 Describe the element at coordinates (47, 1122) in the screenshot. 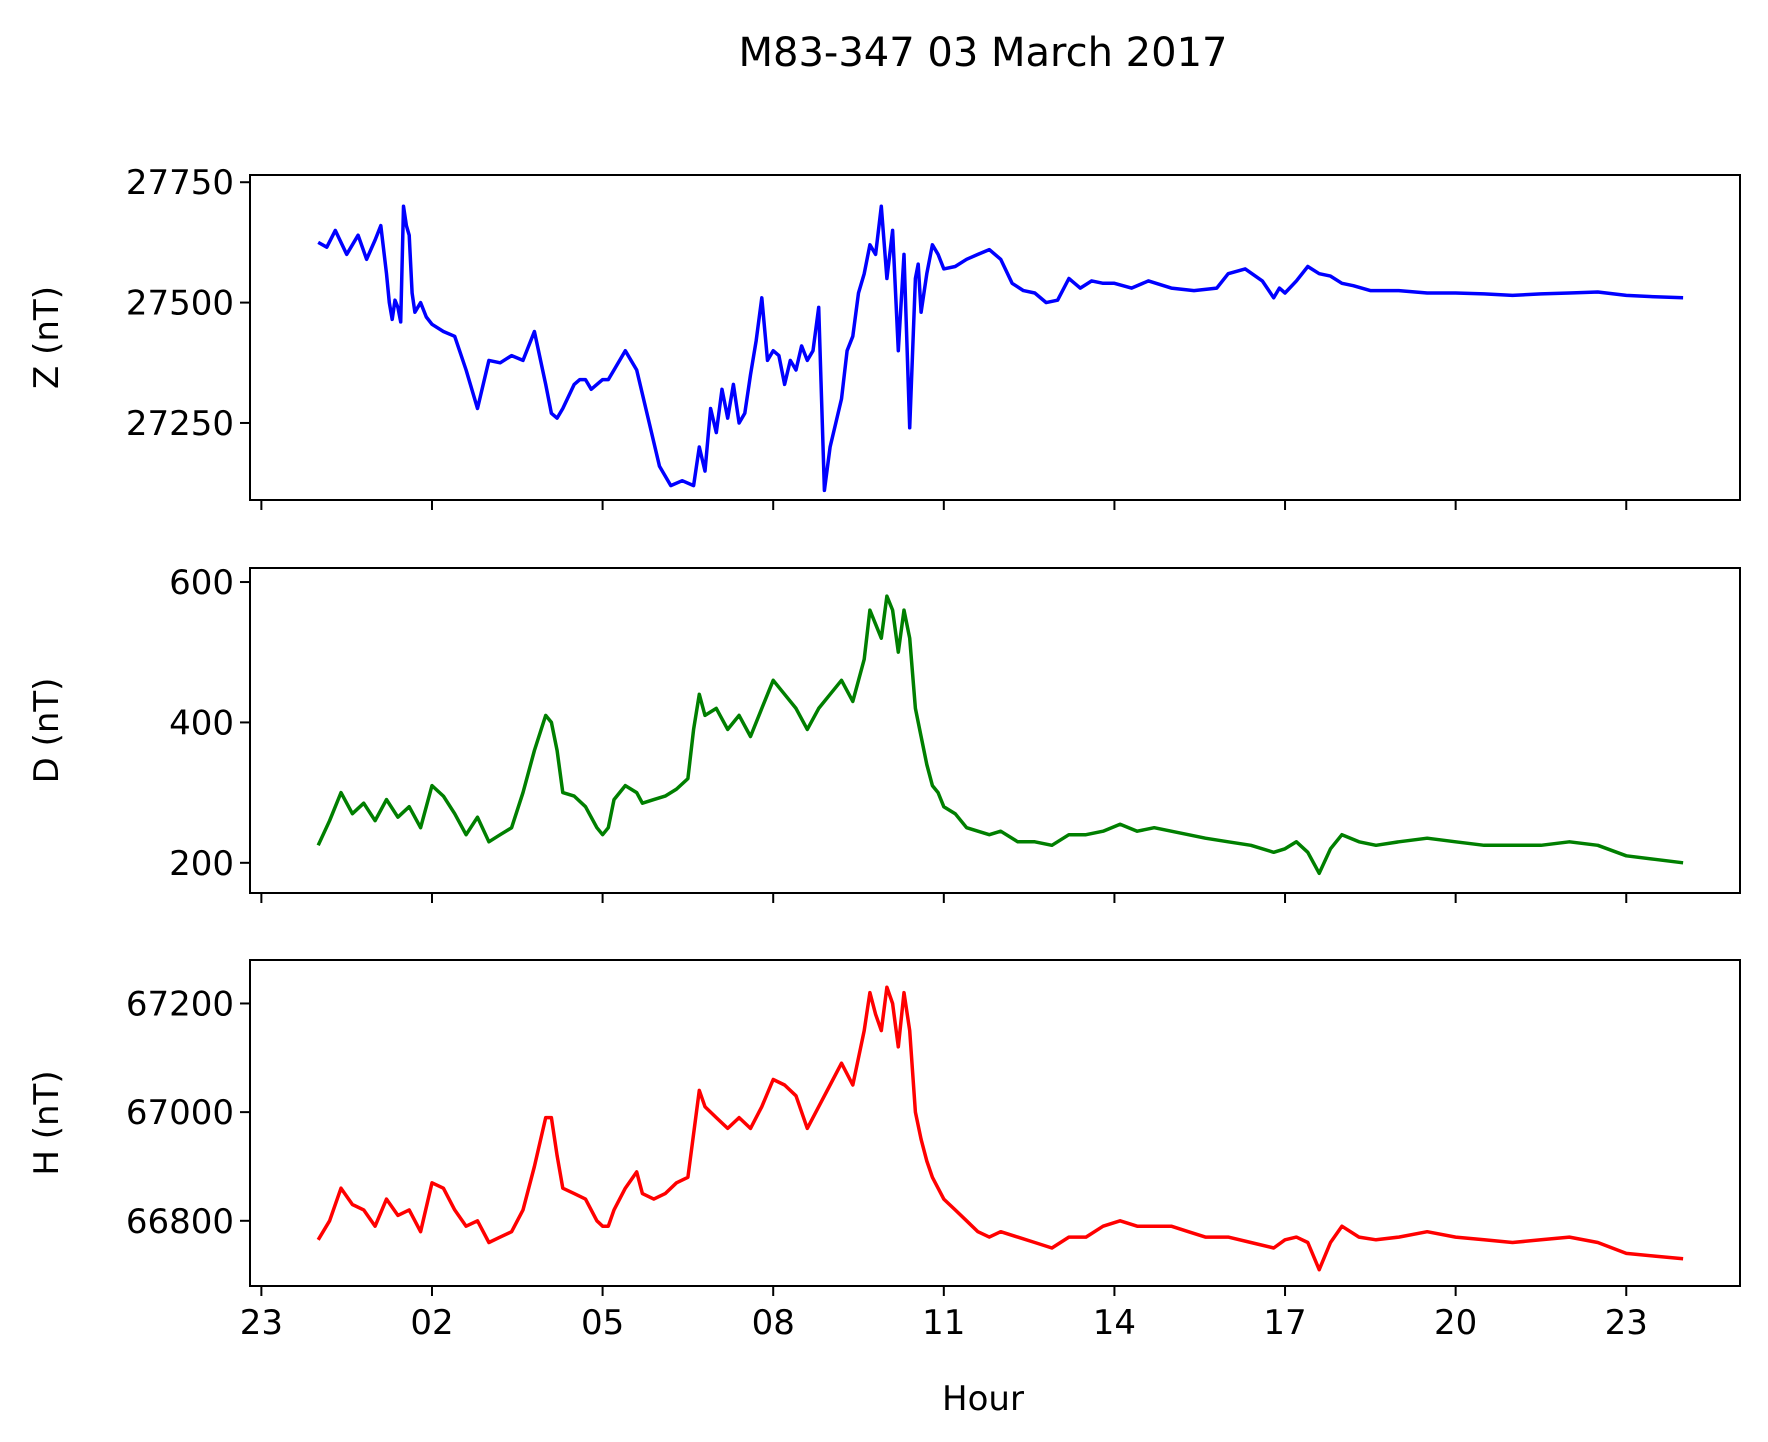

I see `y-axis-label-2: H (nT)` at that location.